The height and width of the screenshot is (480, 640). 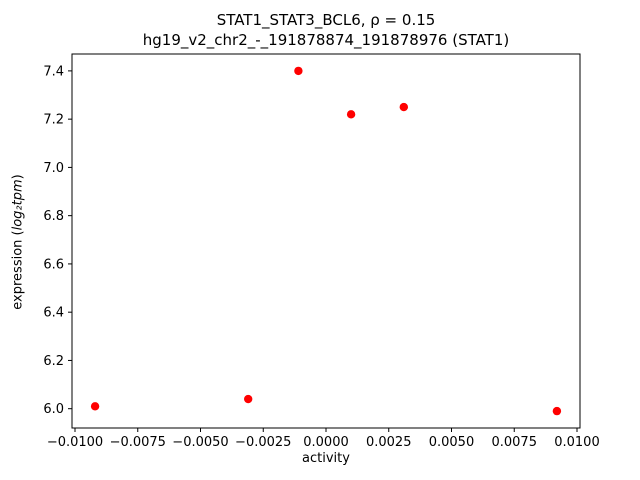 I want to click on x-tick-label: −0.0100, so click(x=75, y=442).